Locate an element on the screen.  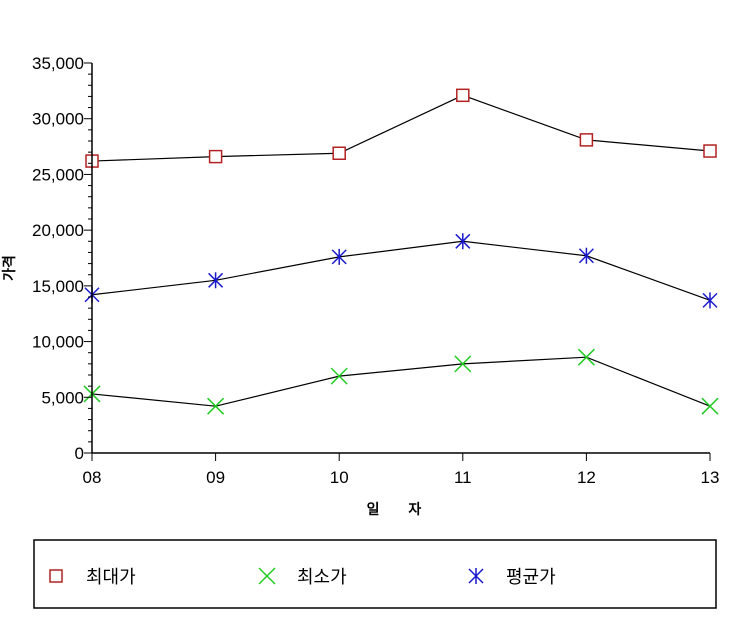
x-tick-label: 13 is located at coordinates (710, 477).